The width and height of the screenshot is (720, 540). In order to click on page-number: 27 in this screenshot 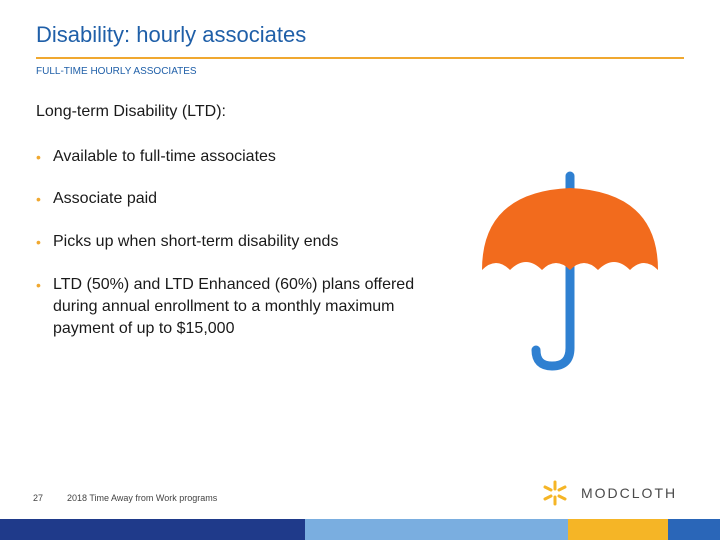, I will do `click(38, 498)`.